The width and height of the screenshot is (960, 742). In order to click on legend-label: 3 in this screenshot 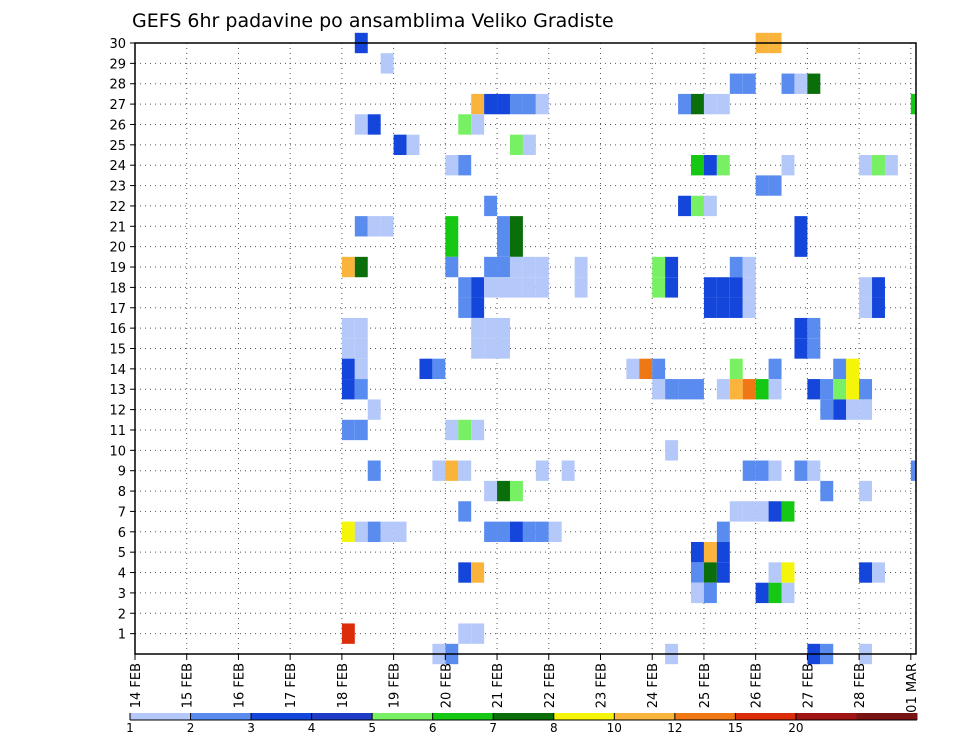, I will do `click(251, 728)`.